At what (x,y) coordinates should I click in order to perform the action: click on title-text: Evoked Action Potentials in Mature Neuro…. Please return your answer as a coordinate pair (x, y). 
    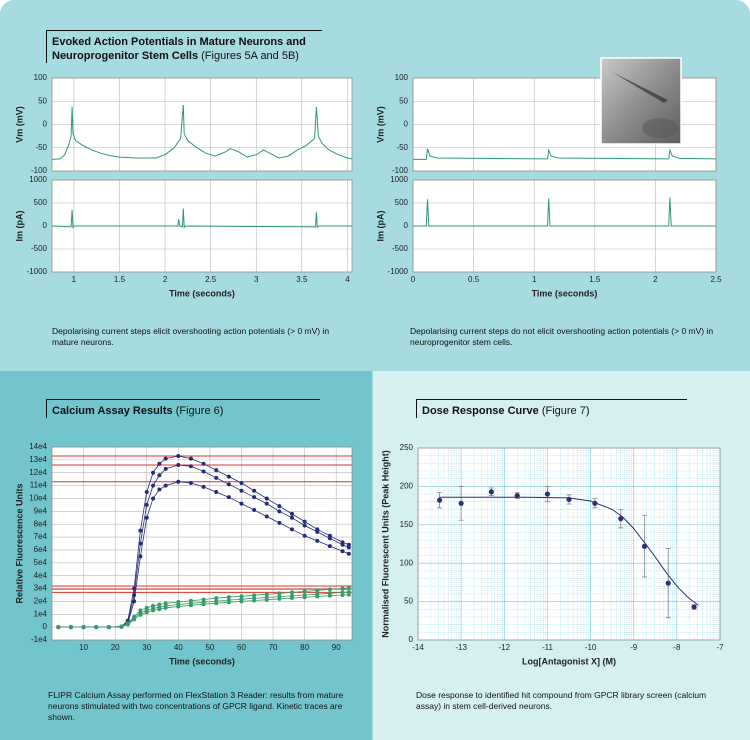
    Looking at the image, I should click on (179, 49).